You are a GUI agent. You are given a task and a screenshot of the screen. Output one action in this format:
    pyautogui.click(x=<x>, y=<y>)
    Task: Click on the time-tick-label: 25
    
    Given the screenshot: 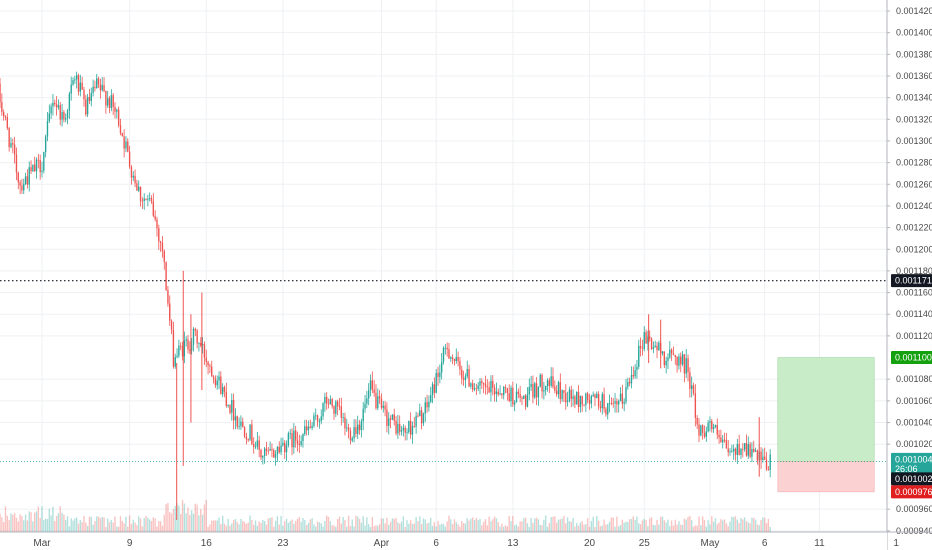 What is the action you would take?
    pyautogui.click(x=645, y=543)
    